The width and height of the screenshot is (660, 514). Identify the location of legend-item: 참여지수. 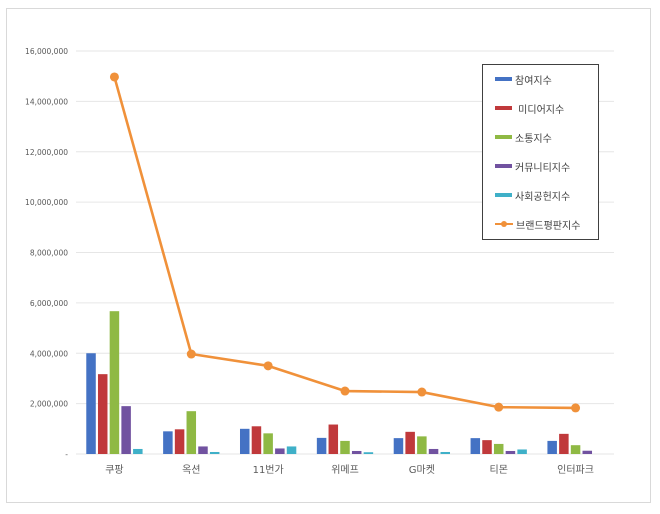
(523, 79).